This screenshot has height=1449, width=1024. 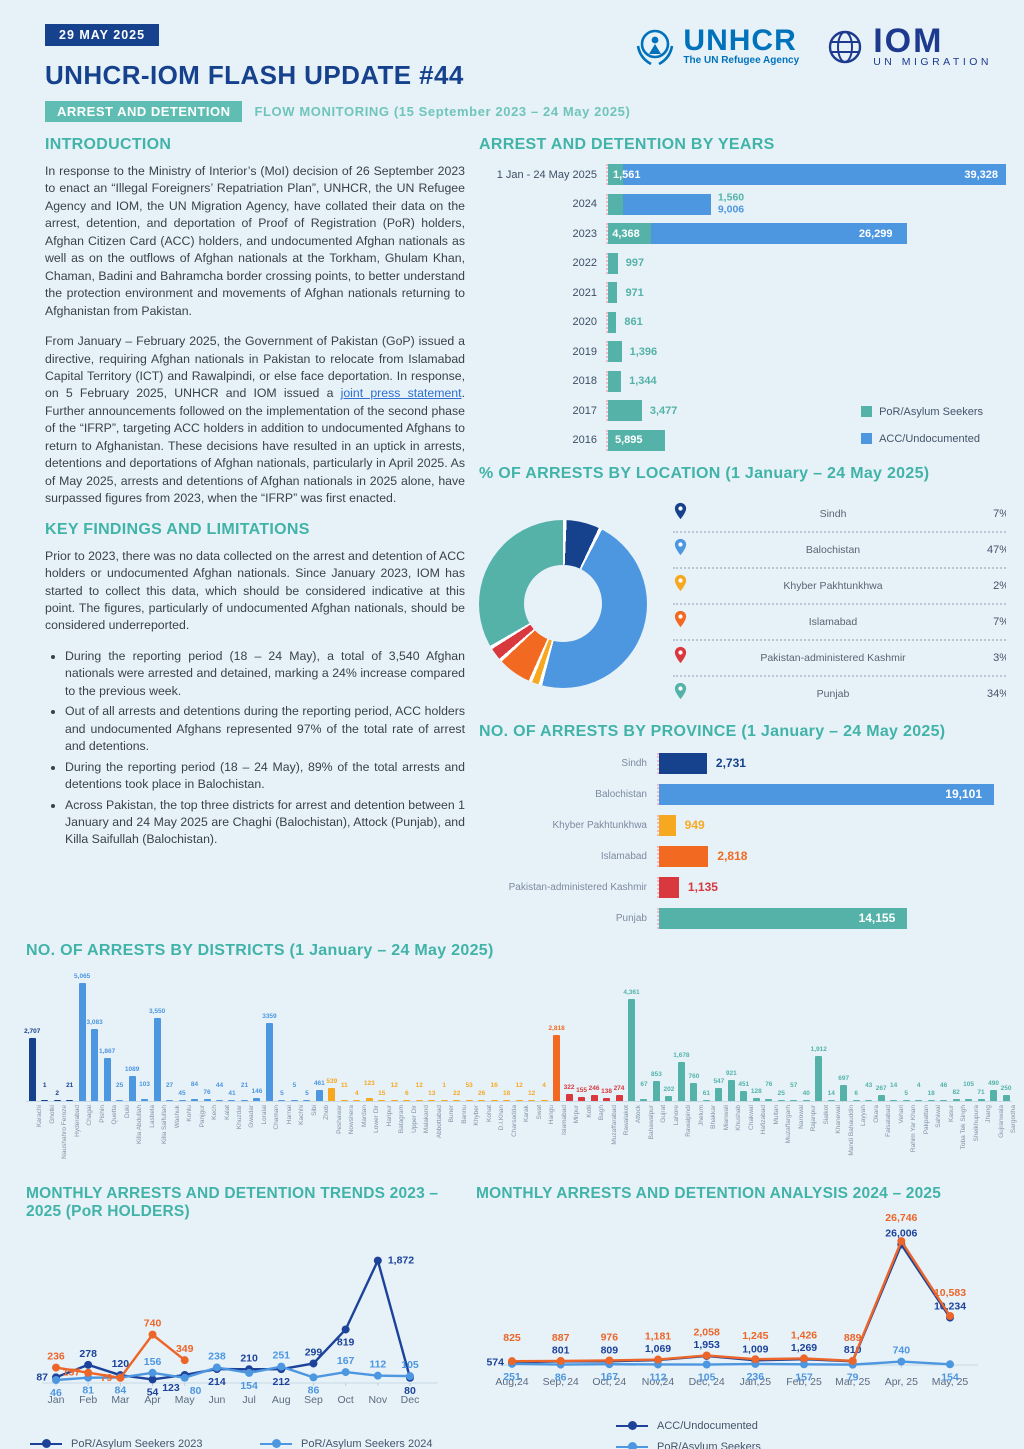 I want to click on district-value-label: 61, so click(x=706, y=1093).